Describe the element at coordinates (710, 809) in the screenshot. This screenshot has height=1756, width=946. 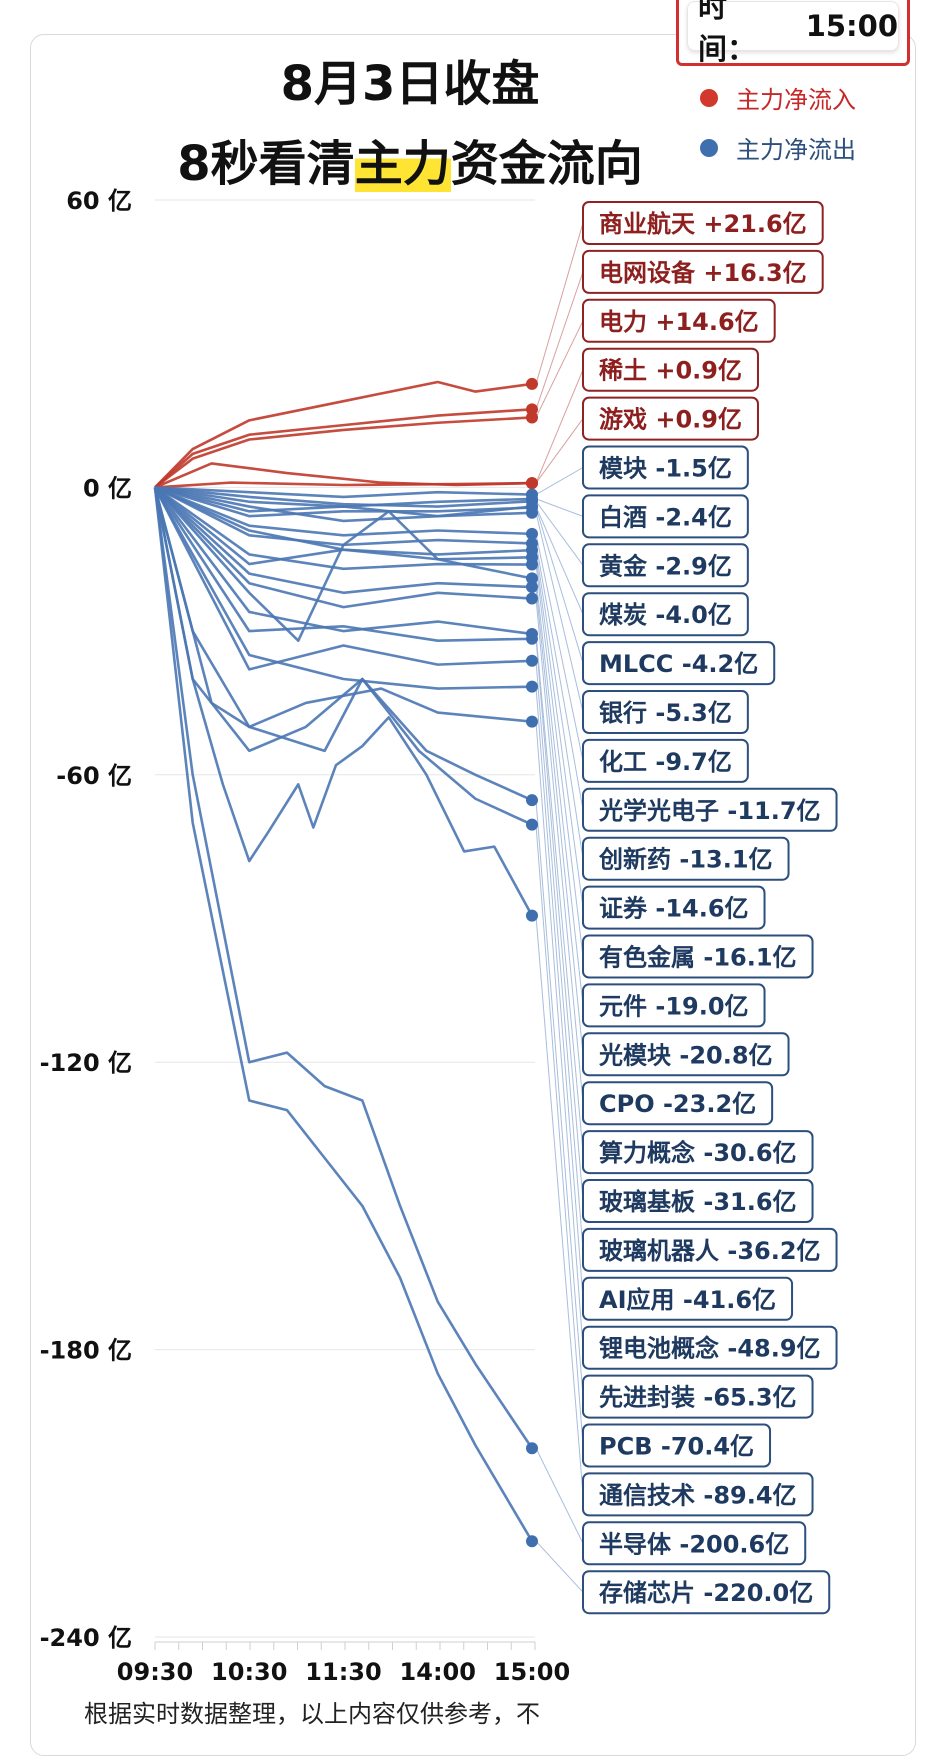
I see `label-13: 光学光电子 -11.7亿` at that location.